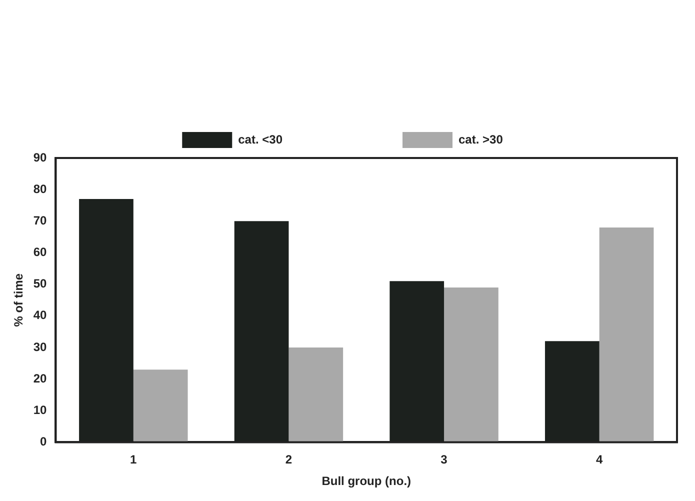 The width and height of the screenshot is (695, 501). I want to click on x-tick-label: 1, so click(134, 459).